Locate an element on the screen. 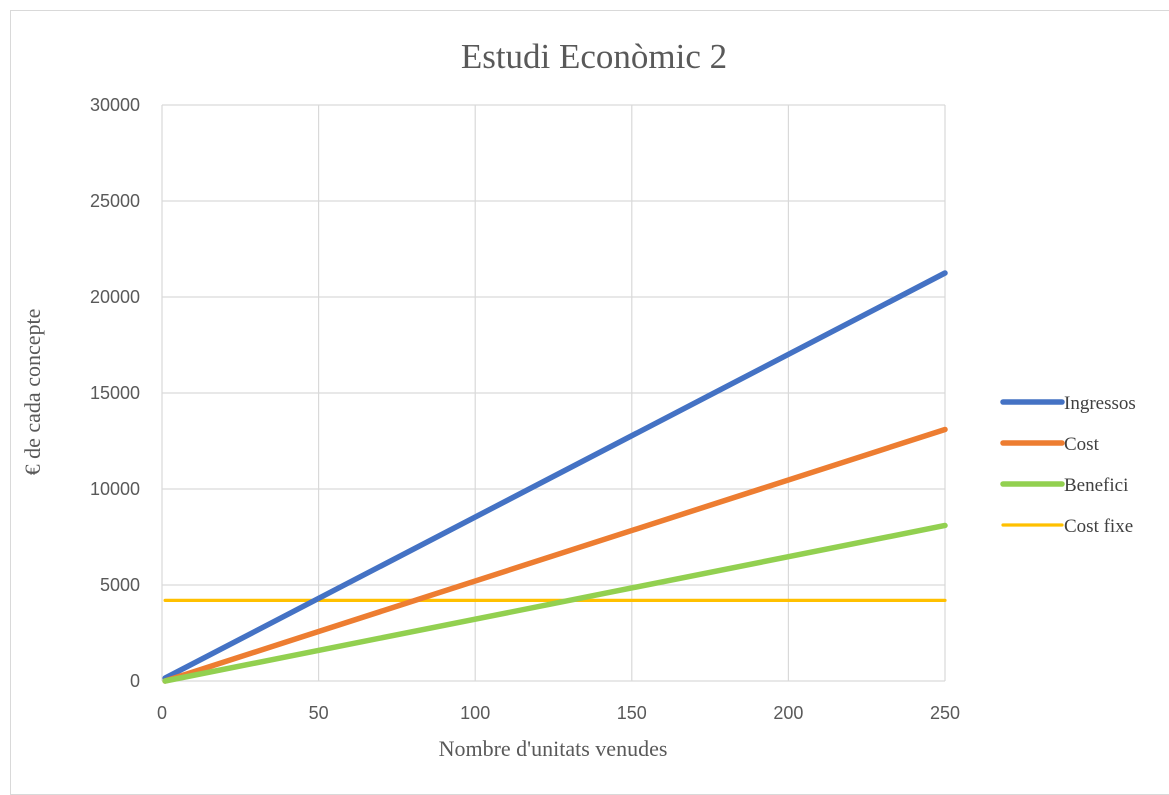 This screenshot has height=795, width=1169. x-axis-title: Nombre d'unitats venudes is located at coordinates (553, 748).